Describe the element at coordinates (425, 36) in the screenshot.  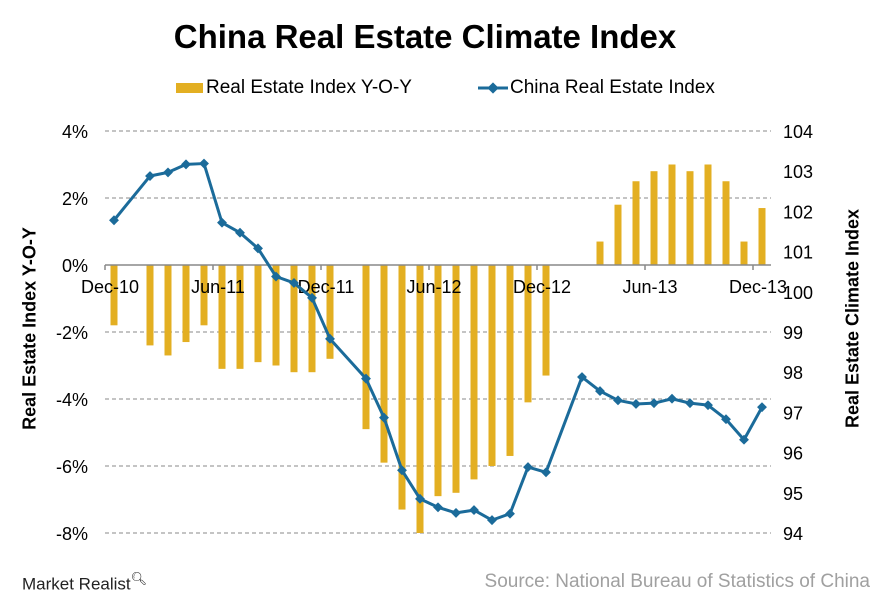
I see `chart-title: China Real Estate Climate Index` at that location.